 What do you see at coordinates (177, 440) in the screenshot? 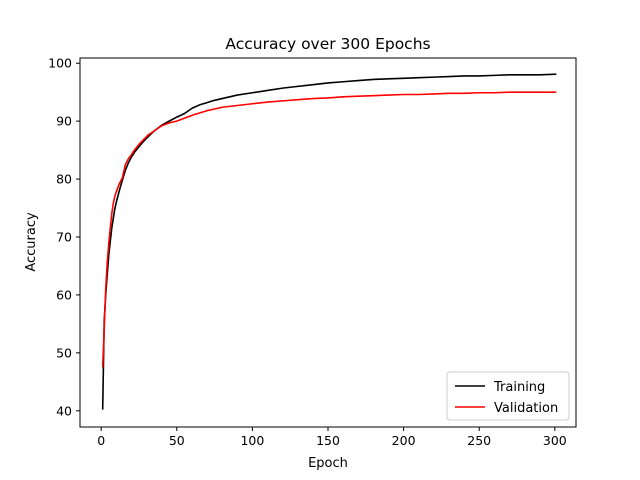
I see `x-tick-label: 50` at bounding box center [177, 440].